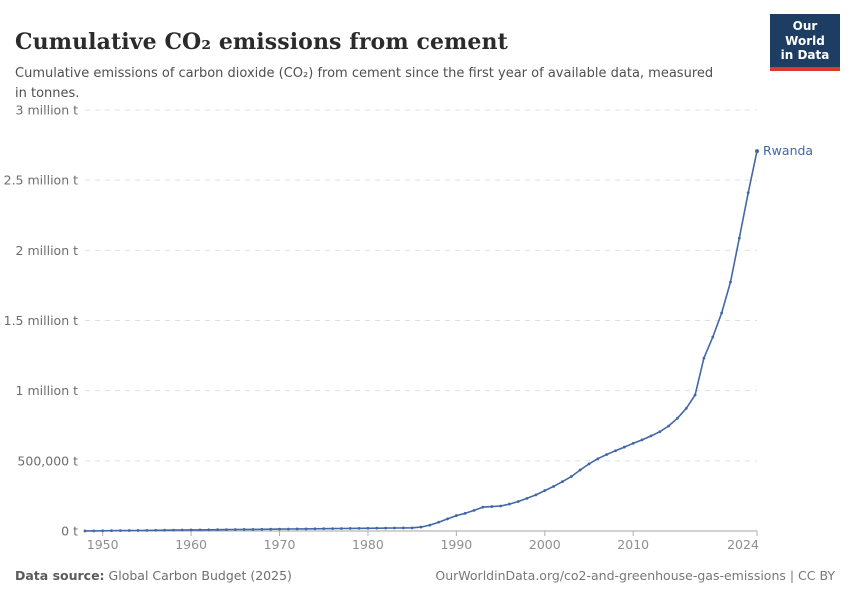 The width and height of the screenshot is (850, 600). What do you see at coordinates (41, 320) in the screenshot?
I see `y-axis-tick-label: 1.5 million t` at bounding box center [41, 320].